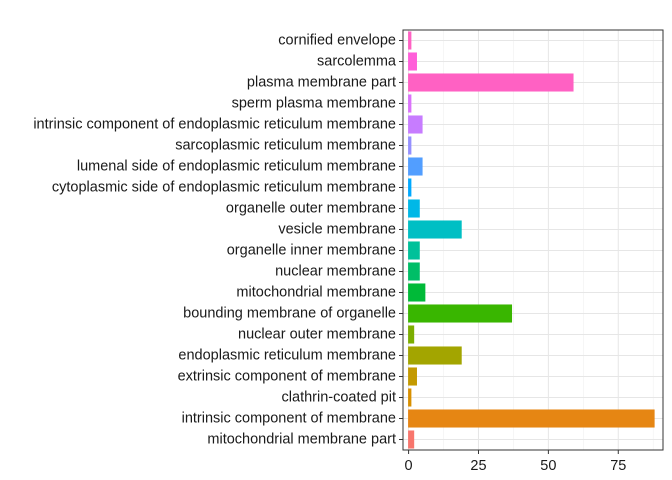 The height and width of the screenshot is (480, 672). What do you see at coordinates (317, 335) in the screenshot?
I see `y-tick-label: nuclear outer membrane` at bounding box center [317, 335].